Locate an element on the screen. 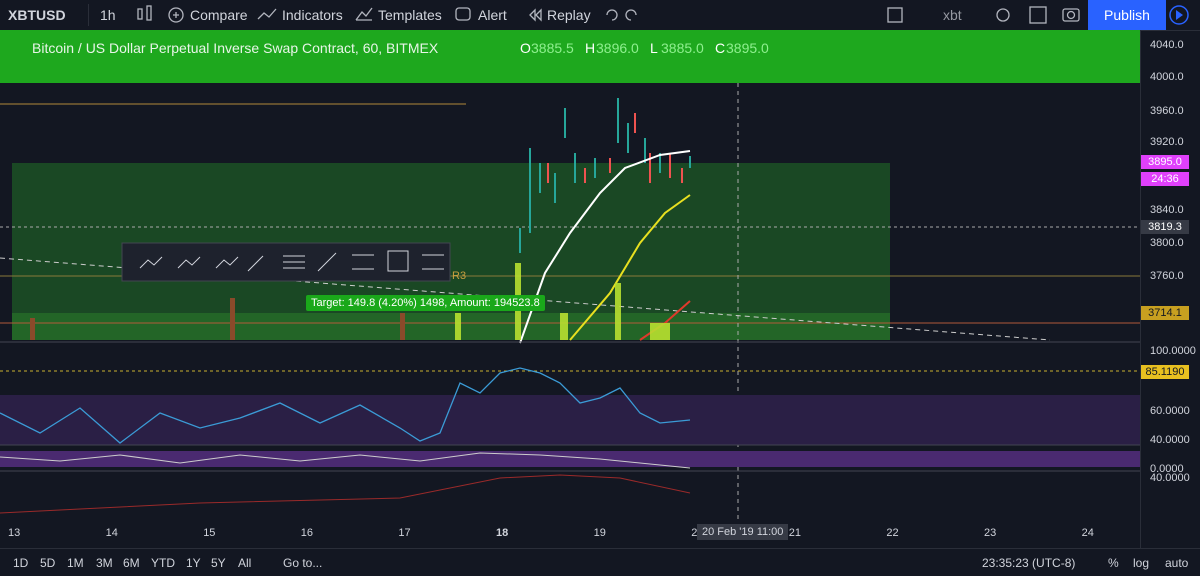  range-button: 6M is located at coordinates (131, 563).